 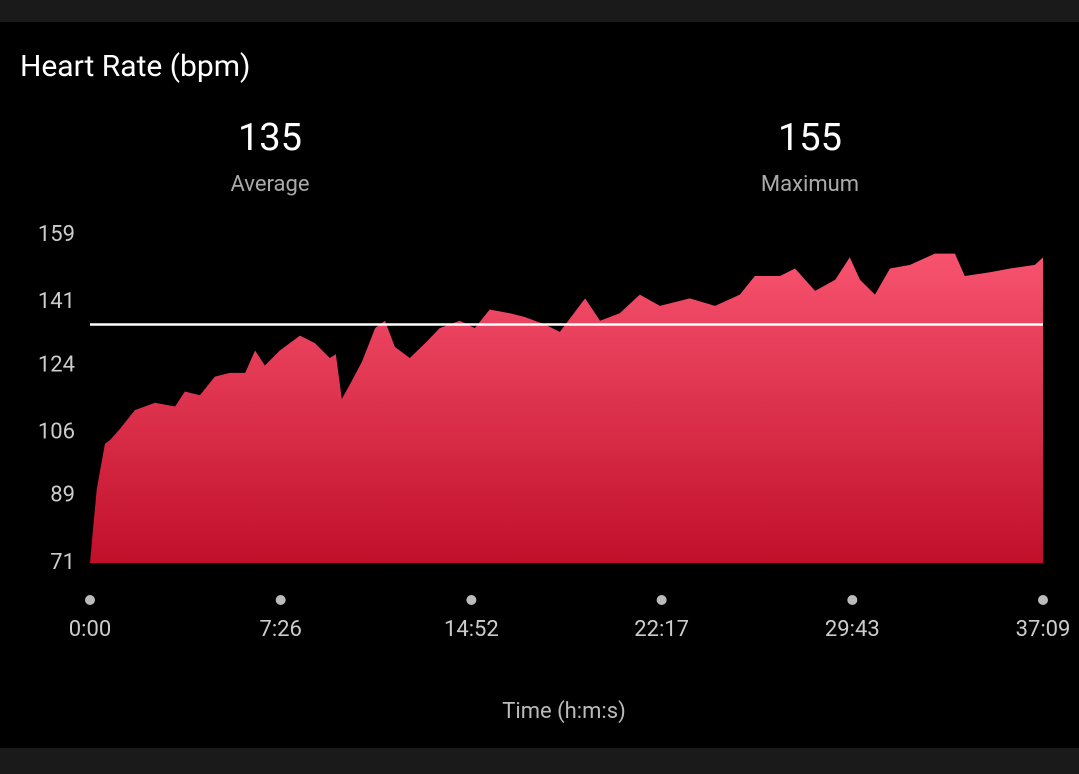 What do you see at coordinates (539, 11) in the screenshot?
I see `top-bar` at bounding box center [539, 11].